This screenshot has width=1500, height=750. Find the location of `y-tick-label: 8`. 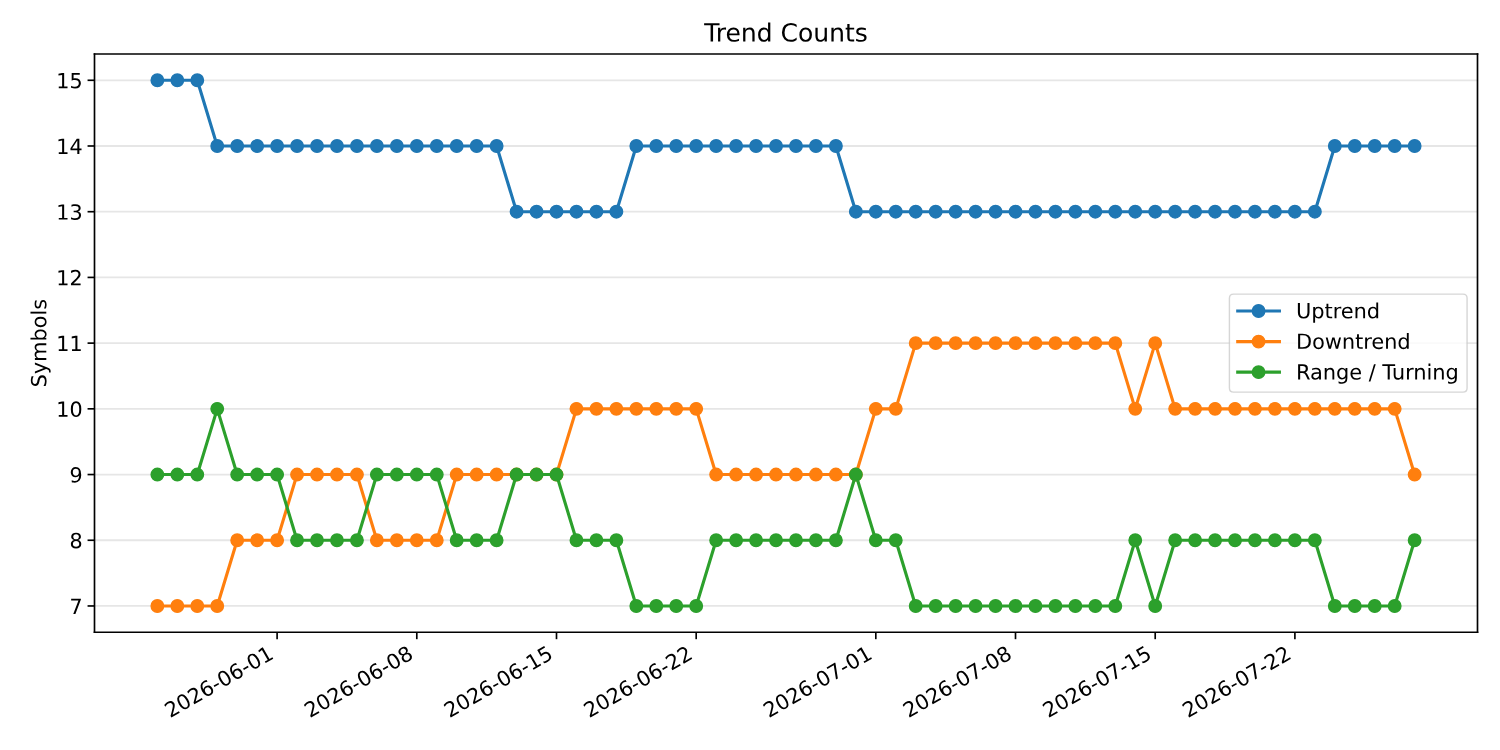

y-tick-label: 8 is located at coordinates (76, 540).